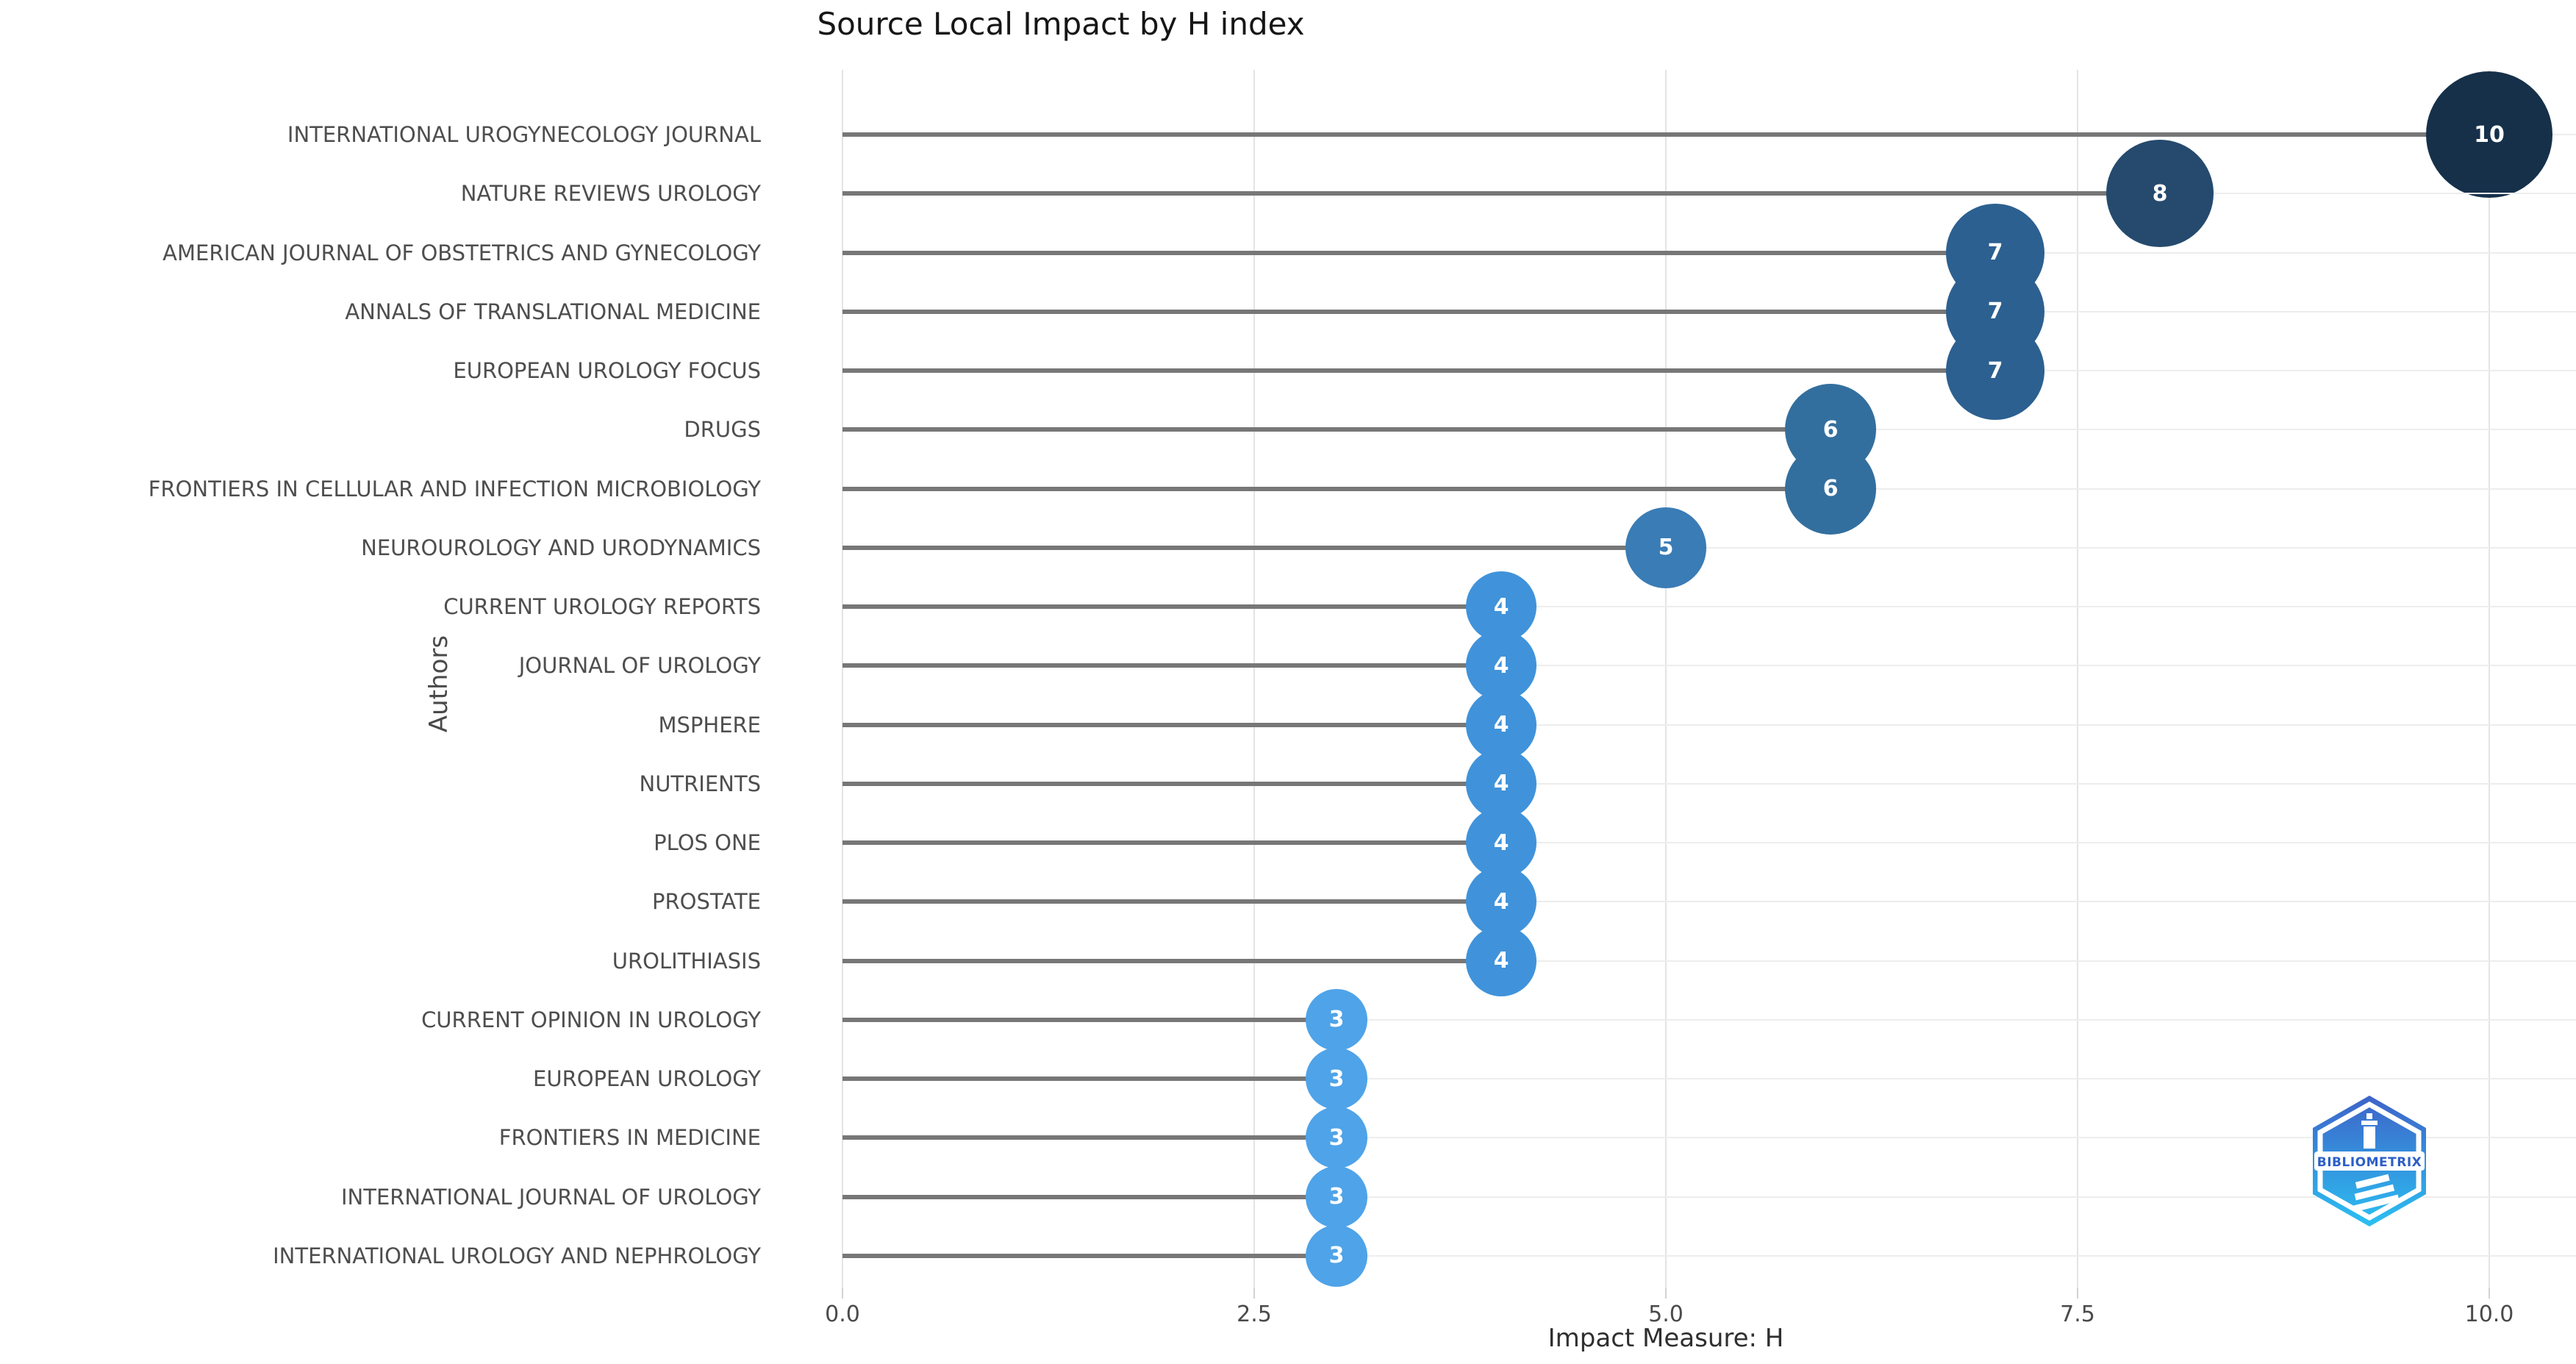 The height and width of the screenshot is (1364, 2576). I want to click on x-tick-label: 5.0, so click(1666, 1314).